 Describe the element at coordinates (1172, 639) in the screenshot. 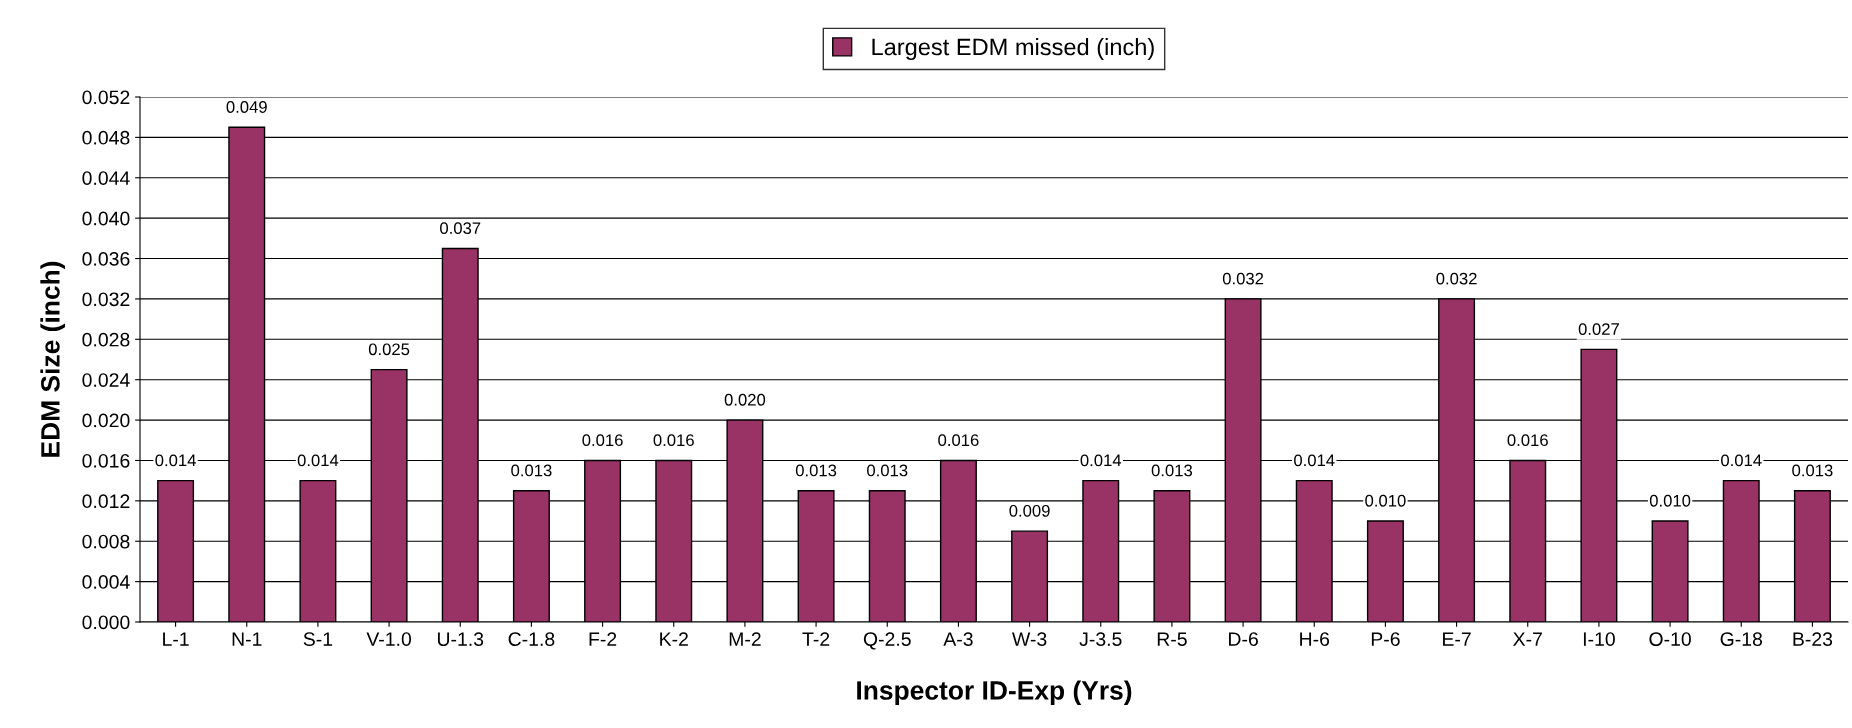

I see `x-tick-label: R-5` at that location.